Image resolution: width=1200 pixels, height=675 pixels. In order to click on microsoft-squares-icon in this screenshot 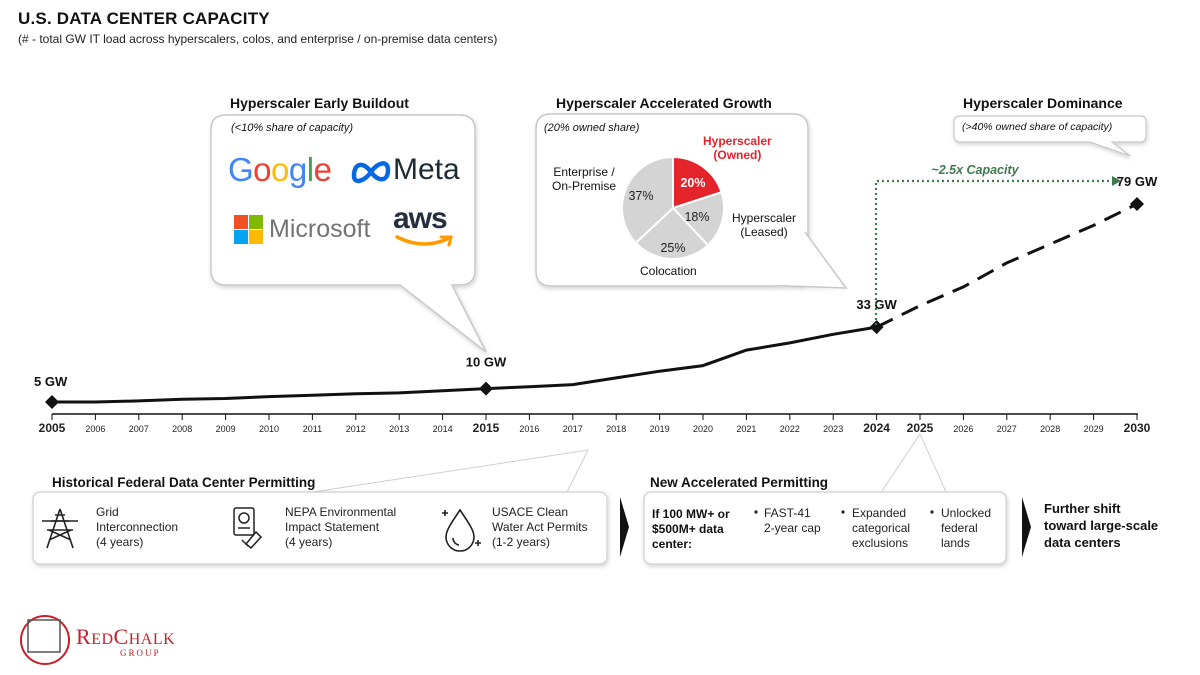, I will do `click(248, 229)`.